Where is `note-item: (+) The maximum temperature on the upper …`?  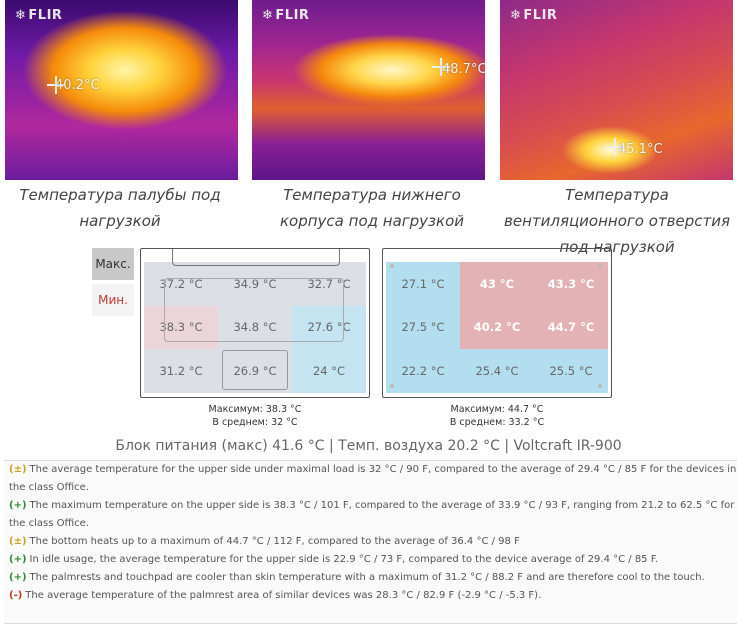 note-item: (+) The maximum temperature on the upper … is located at coordinates (370, 515).